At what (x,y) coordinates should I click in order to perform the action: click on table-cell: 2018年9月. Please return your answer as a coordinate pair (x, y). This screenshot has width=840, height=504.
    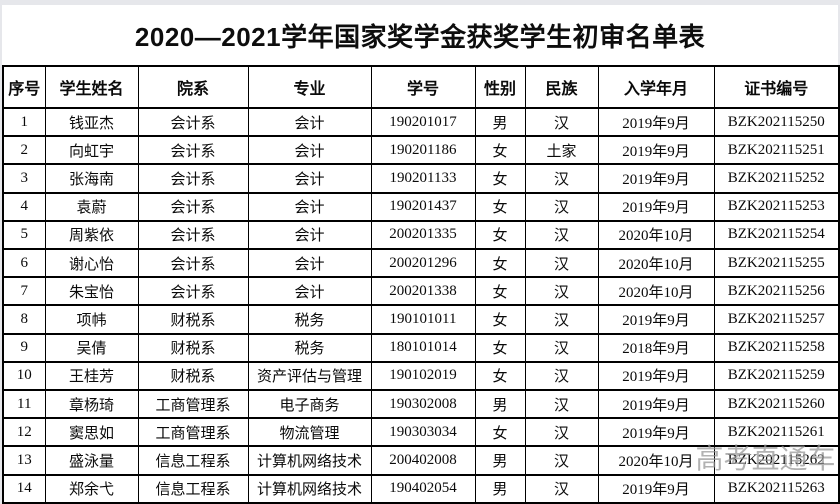
    Looking at the image, I should click on (656, 347).